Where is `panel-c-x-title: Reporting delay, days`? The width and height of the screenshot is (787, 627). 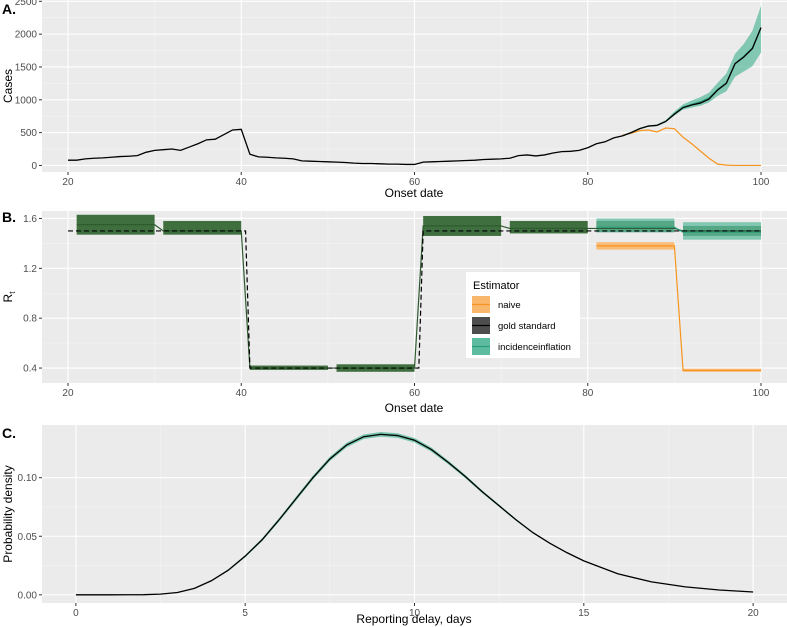
panel-c-x-title: Reporting delay, days is located at coordinates (413, 619).